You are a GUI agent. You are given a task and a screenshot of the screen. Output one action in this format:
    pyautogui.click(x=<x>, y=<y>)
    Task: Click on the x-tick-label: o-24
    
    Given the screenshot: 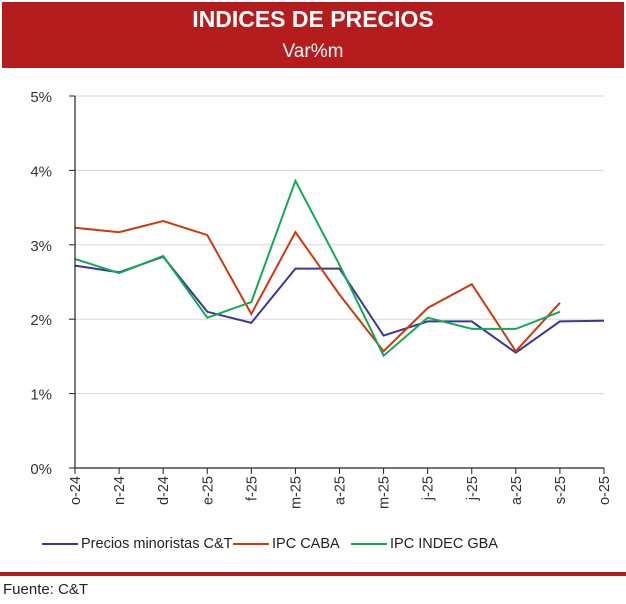 What is the action you would take?
    pyautogui.click(x=76, y=490)
    